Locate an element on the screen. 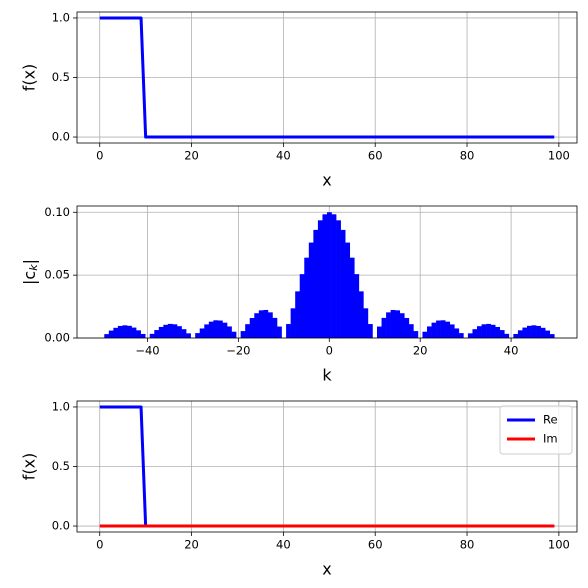 Image resolution: width=588 pixels, height=588 pixels. x-axis-label: k is located at coordinates (327, 375).